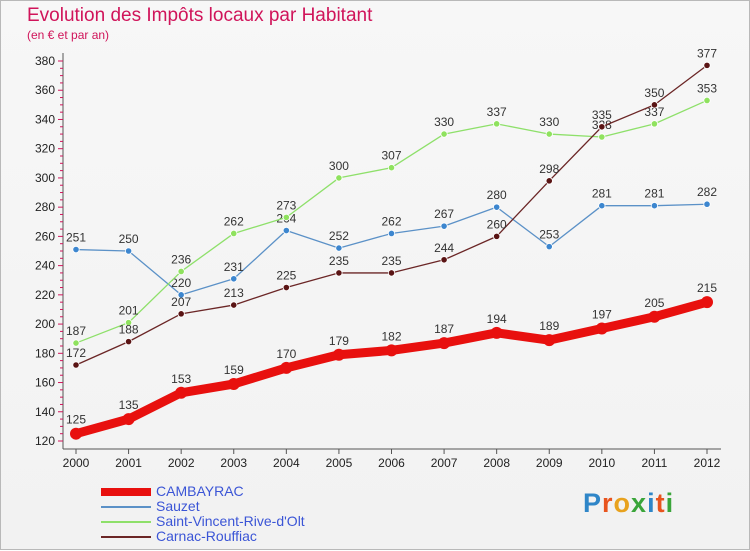 The width and height of the screenshot is (750, 551). I want to click on proxiti-logo: Proxiti, so click(628, 503).